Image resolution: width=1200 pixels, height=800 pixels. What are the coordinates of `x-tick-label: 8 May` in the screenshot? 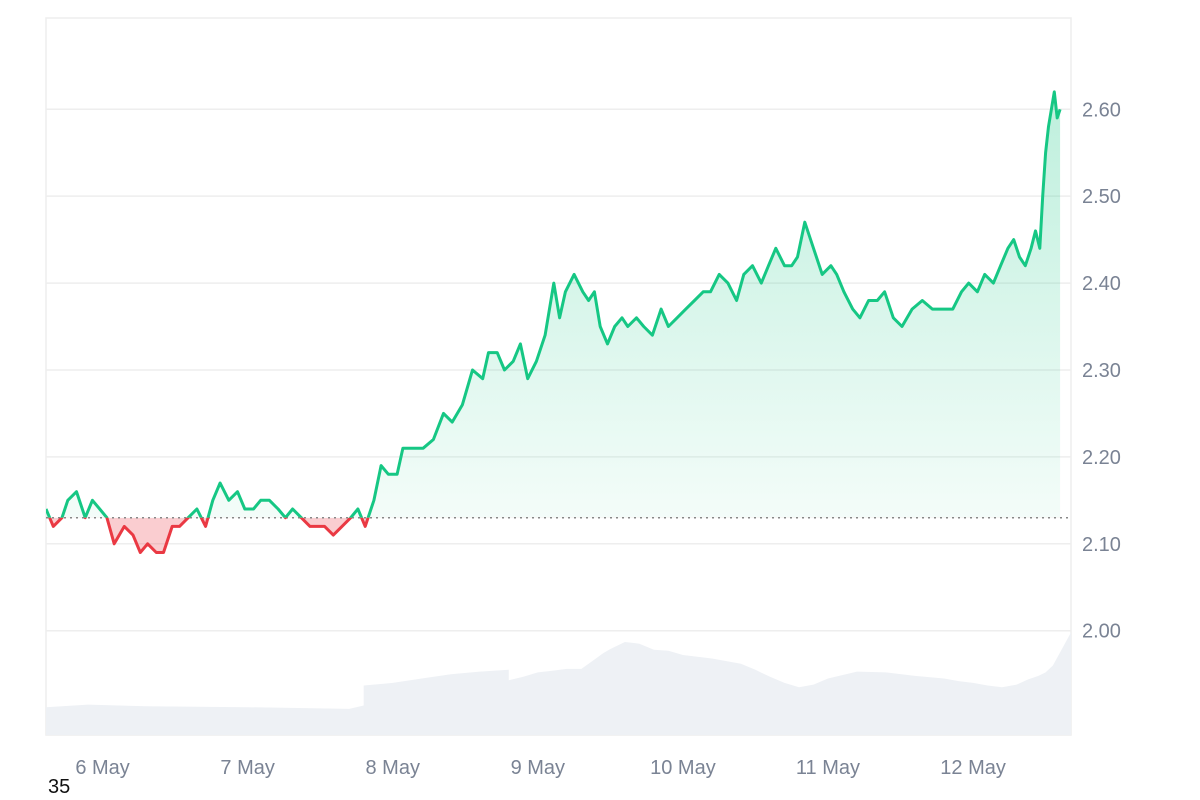 It's located at (393, 768).